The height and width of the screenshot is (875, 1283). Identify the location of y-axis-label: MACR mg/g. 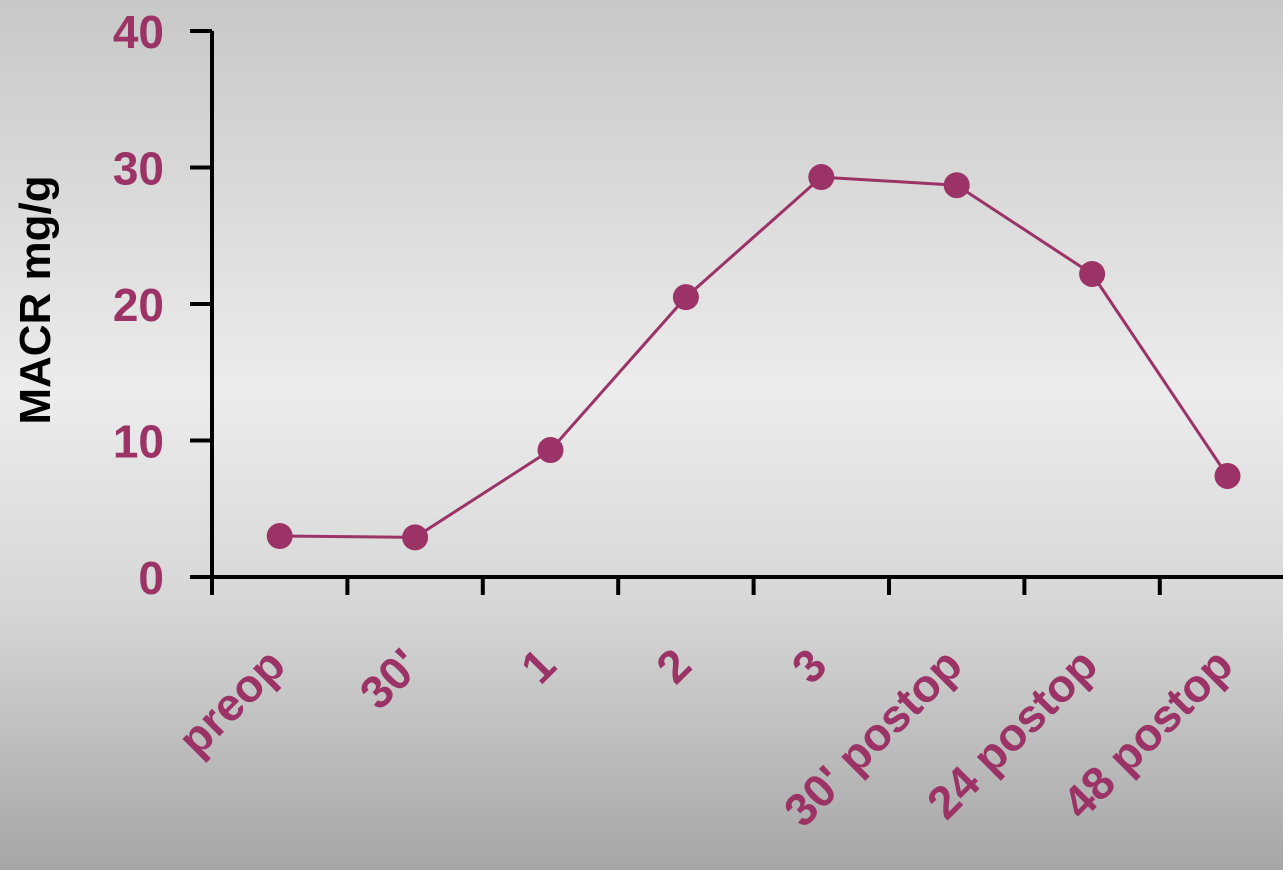
(35, 299).